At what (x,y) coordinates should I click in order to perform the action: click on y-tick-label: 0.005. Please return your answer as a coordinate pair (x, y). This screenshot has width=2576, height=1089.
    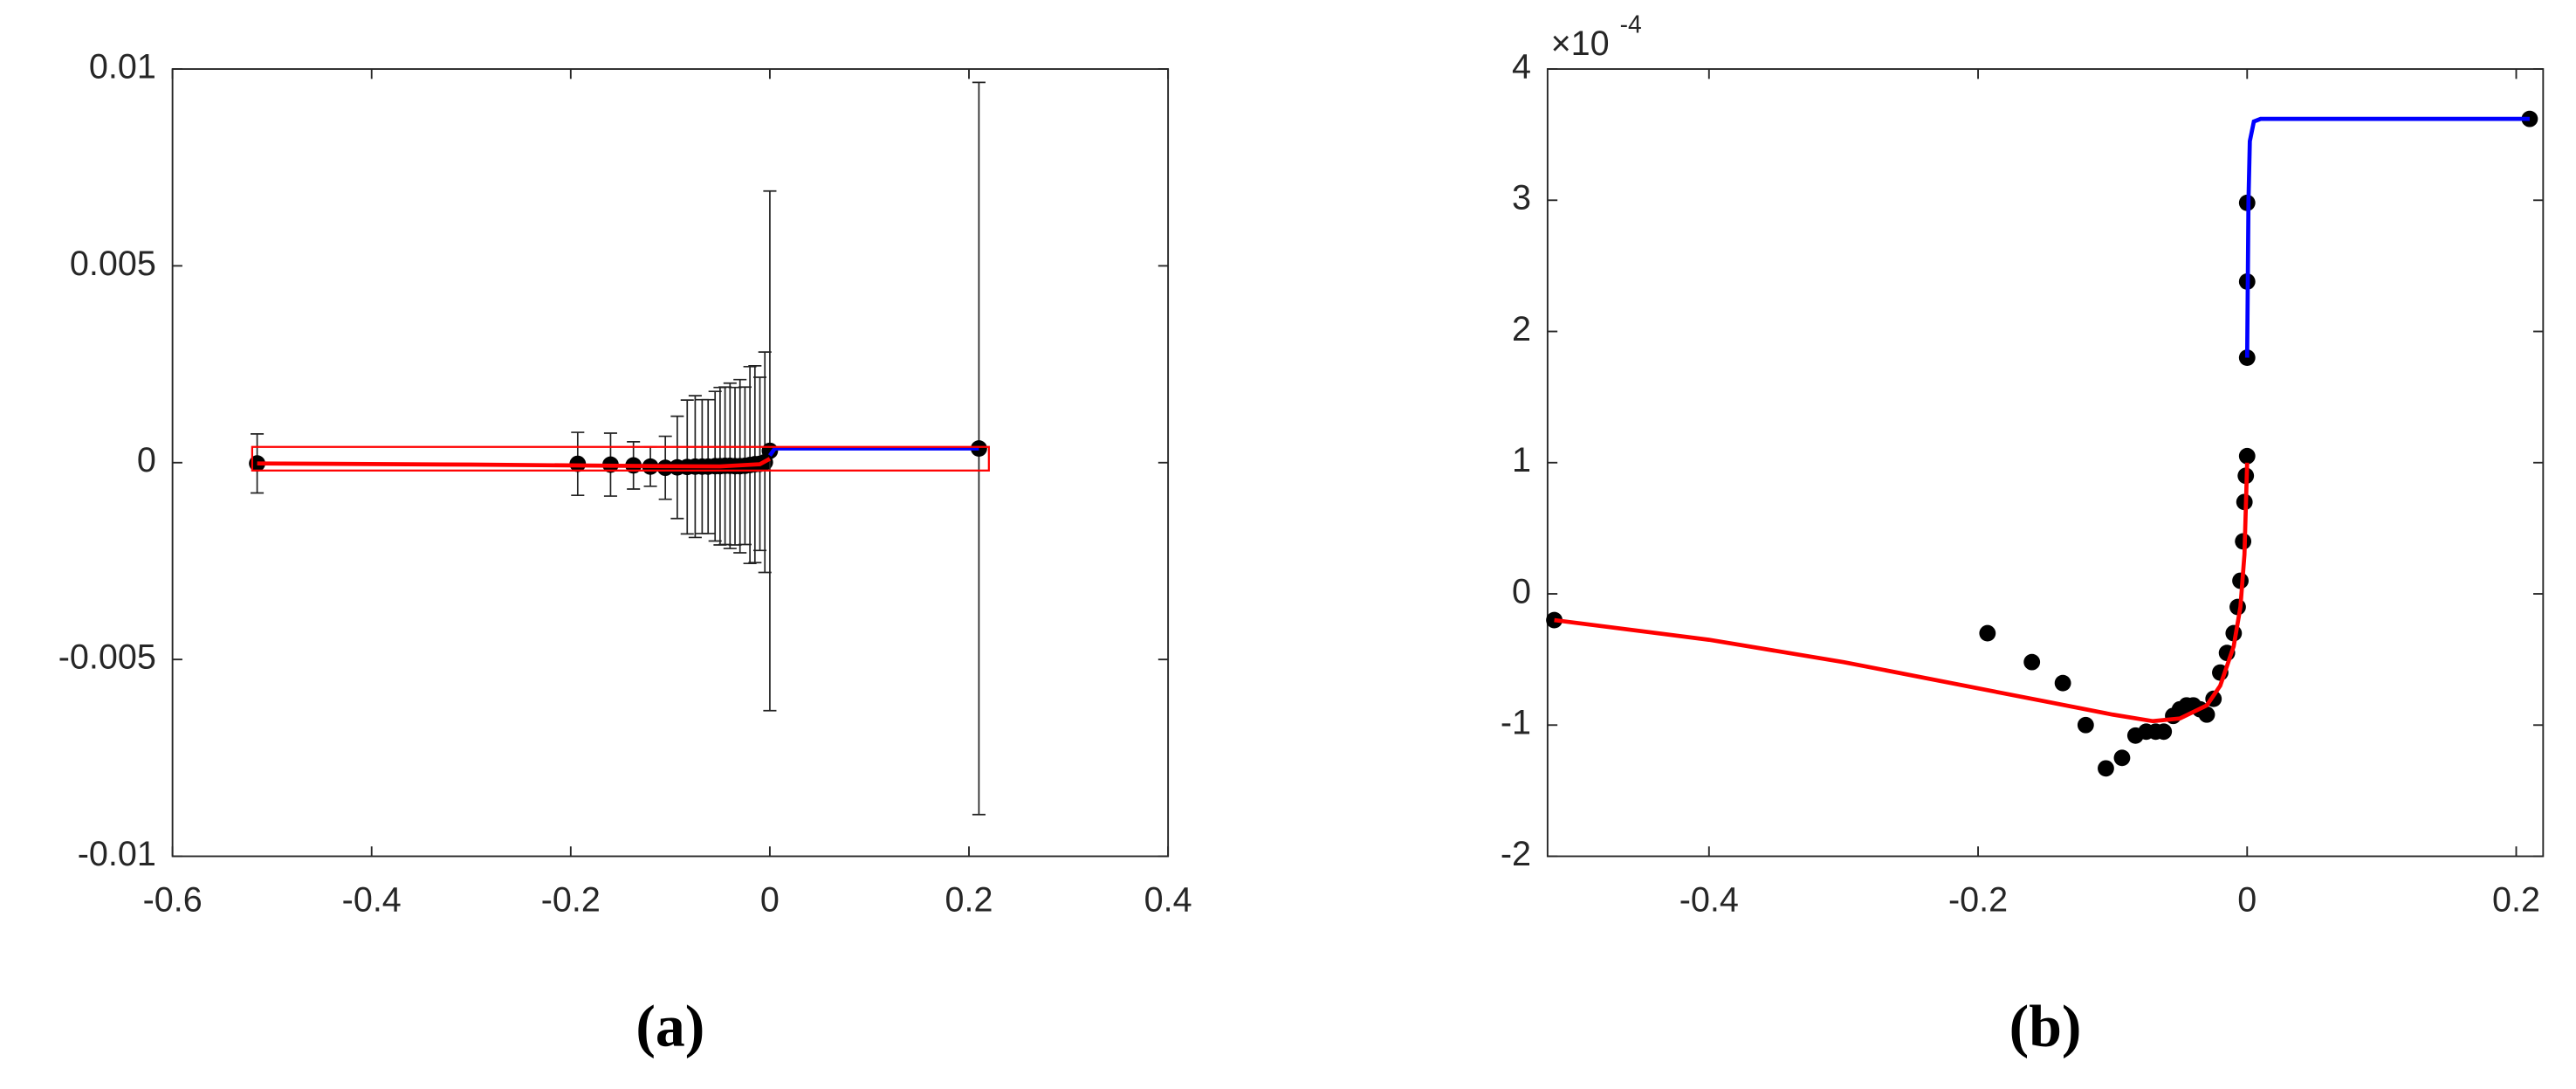
    Looking at the image, I should click on (113, 264).